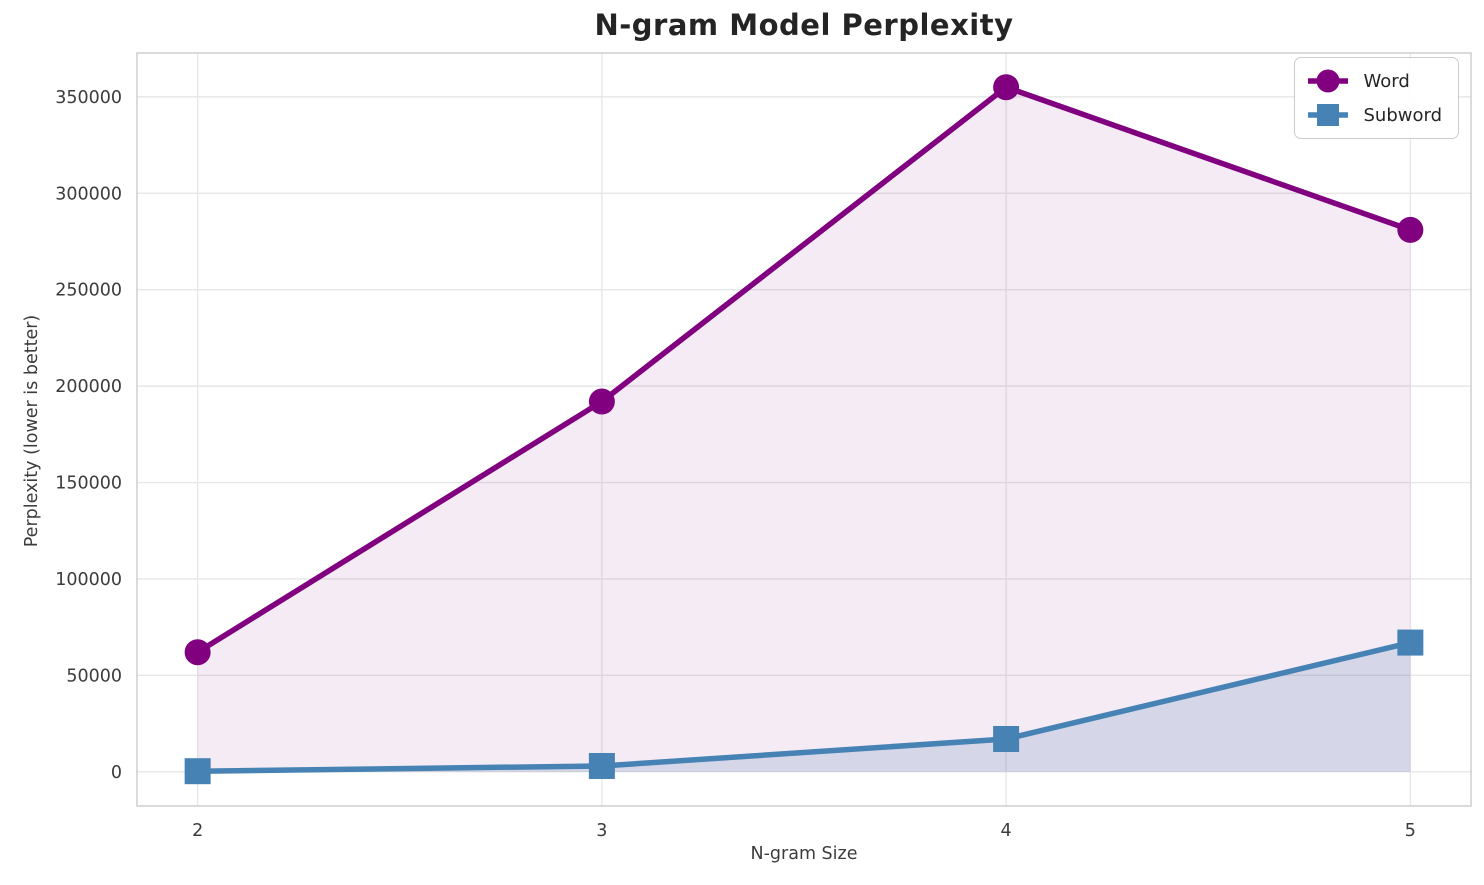 Image resolution: width=1484 pixels, height=885 pixels. I want to click on word-line-circle-marker-icon, so click(1328, 81).